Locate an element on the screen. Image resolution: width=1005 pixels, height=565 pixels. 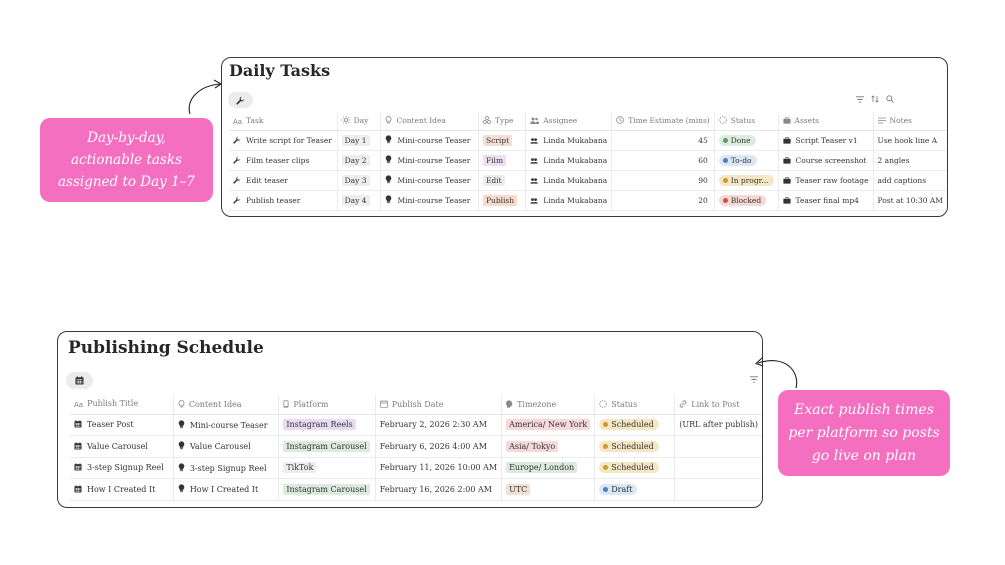
type-cell: Script is located at coordinates (501, 140).